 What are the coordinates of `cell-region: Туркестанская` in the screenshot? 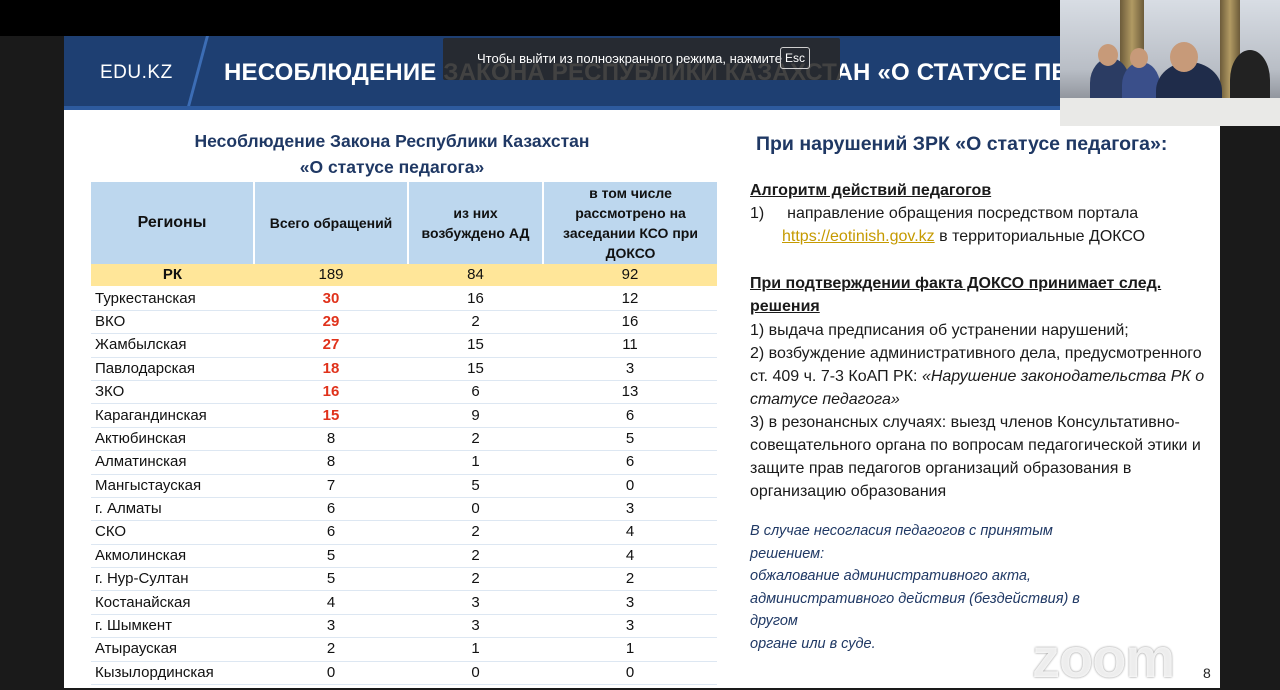 It's located at (172, 298).